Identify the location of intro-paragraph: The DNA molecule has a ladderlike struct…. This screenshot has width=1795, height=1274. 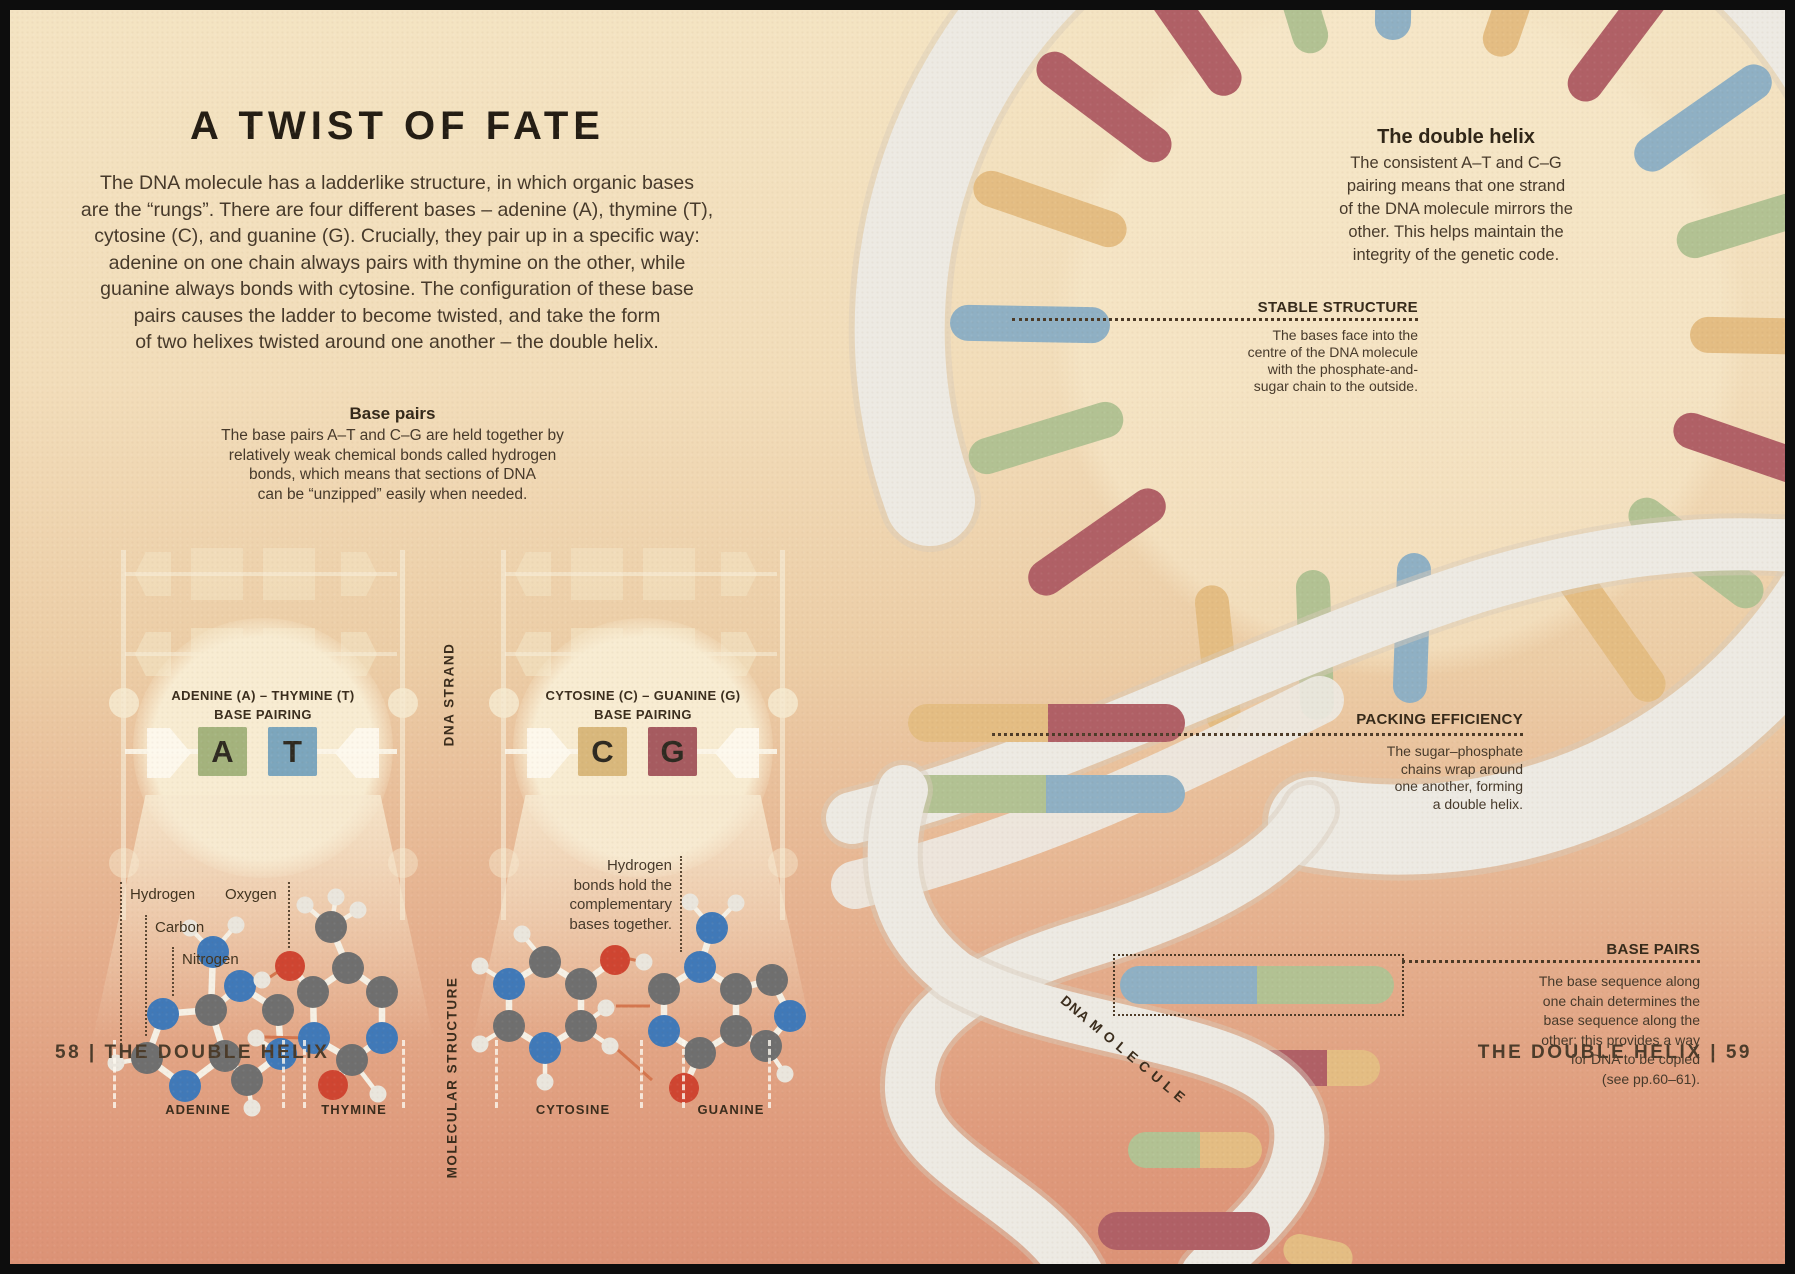
(397, 262).